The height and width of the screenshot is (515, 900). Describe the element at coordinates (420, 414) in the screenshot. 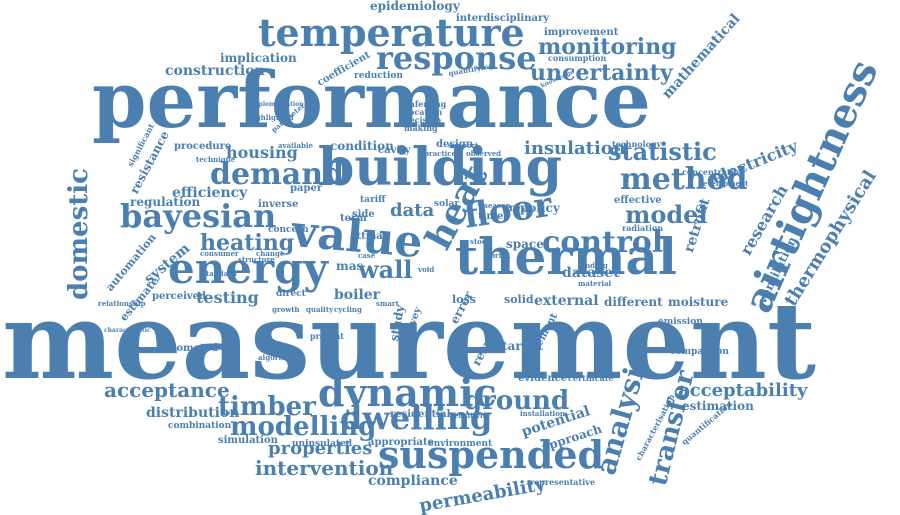

I see `word: residential` at that location.